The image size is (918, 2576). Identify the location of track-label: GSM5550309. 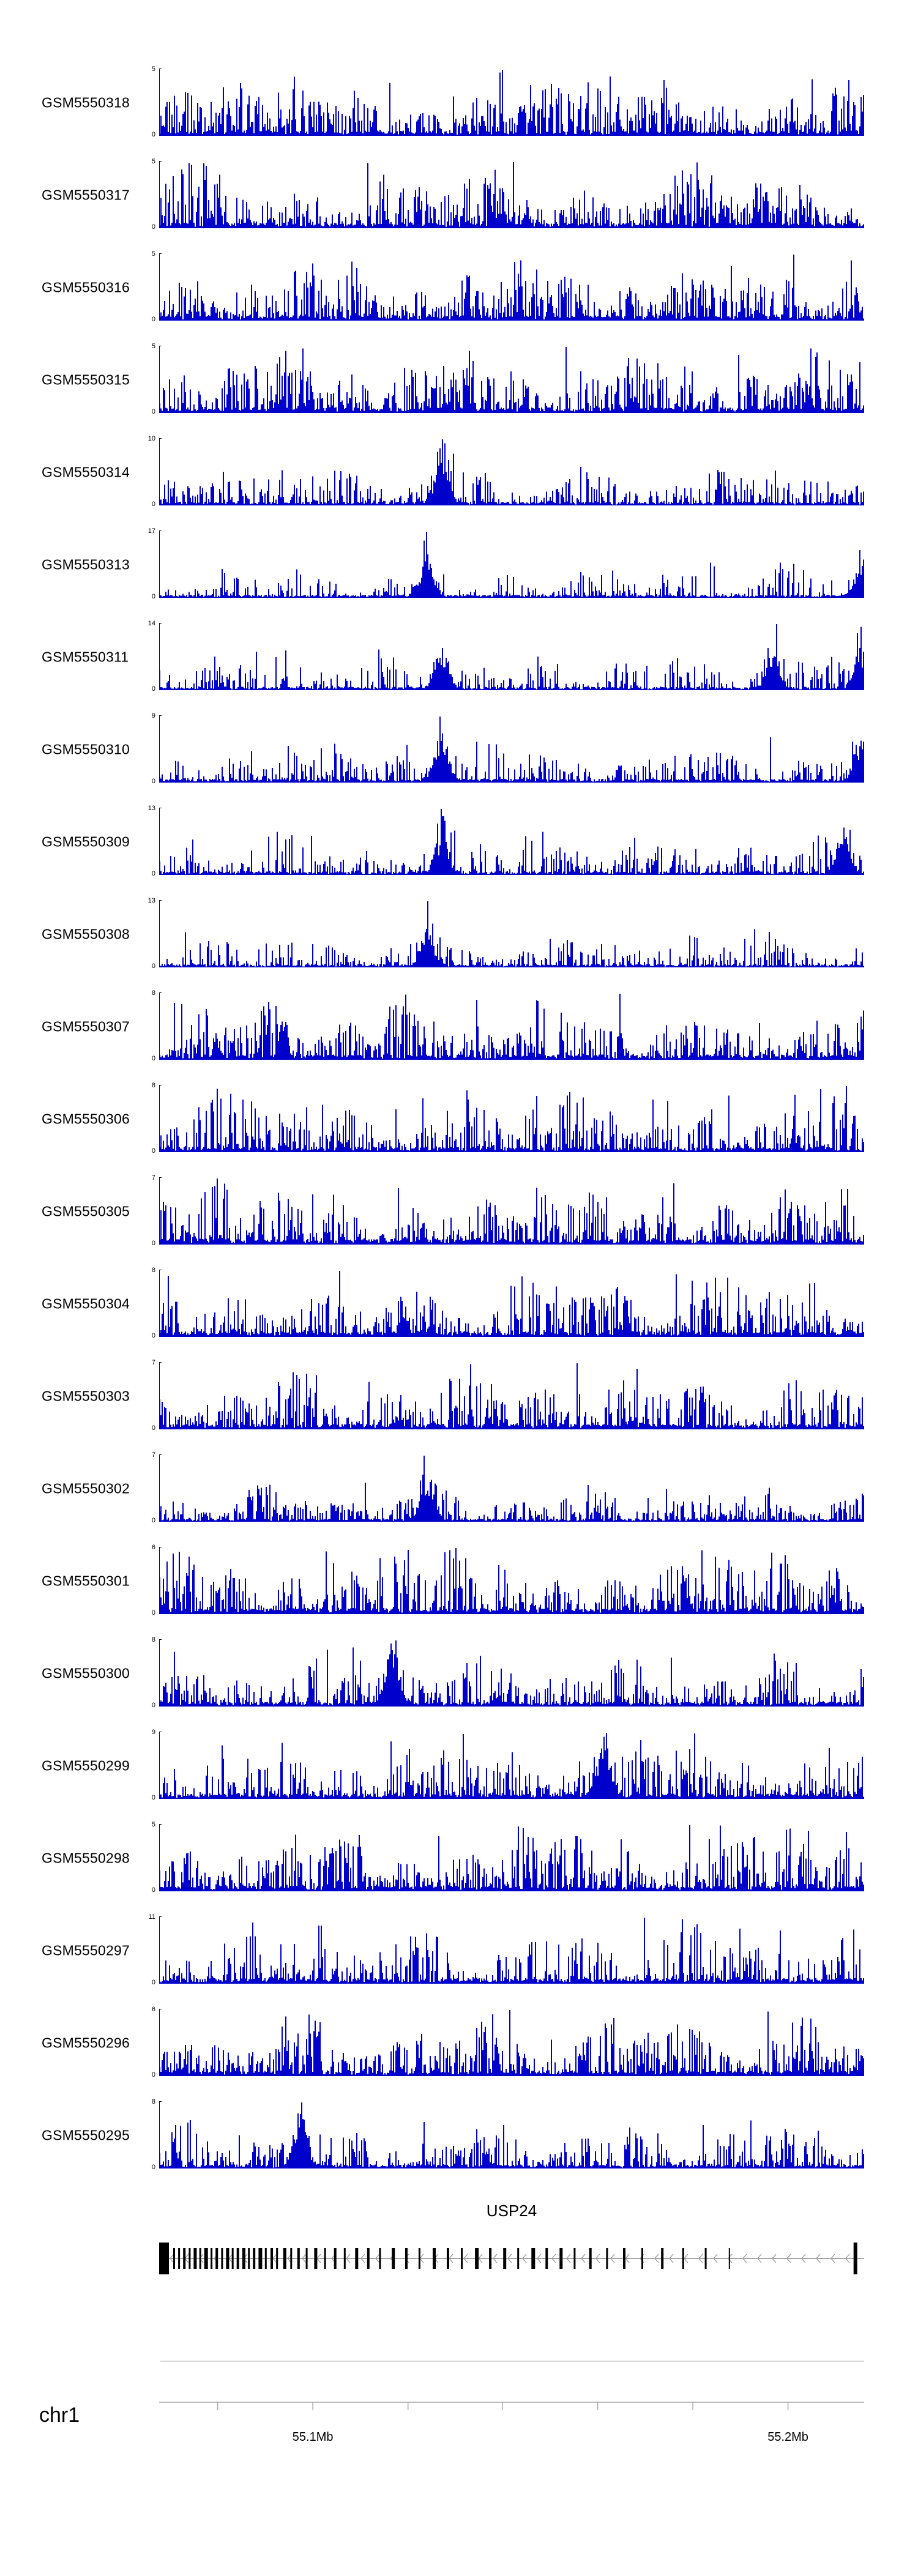
(86, 841).